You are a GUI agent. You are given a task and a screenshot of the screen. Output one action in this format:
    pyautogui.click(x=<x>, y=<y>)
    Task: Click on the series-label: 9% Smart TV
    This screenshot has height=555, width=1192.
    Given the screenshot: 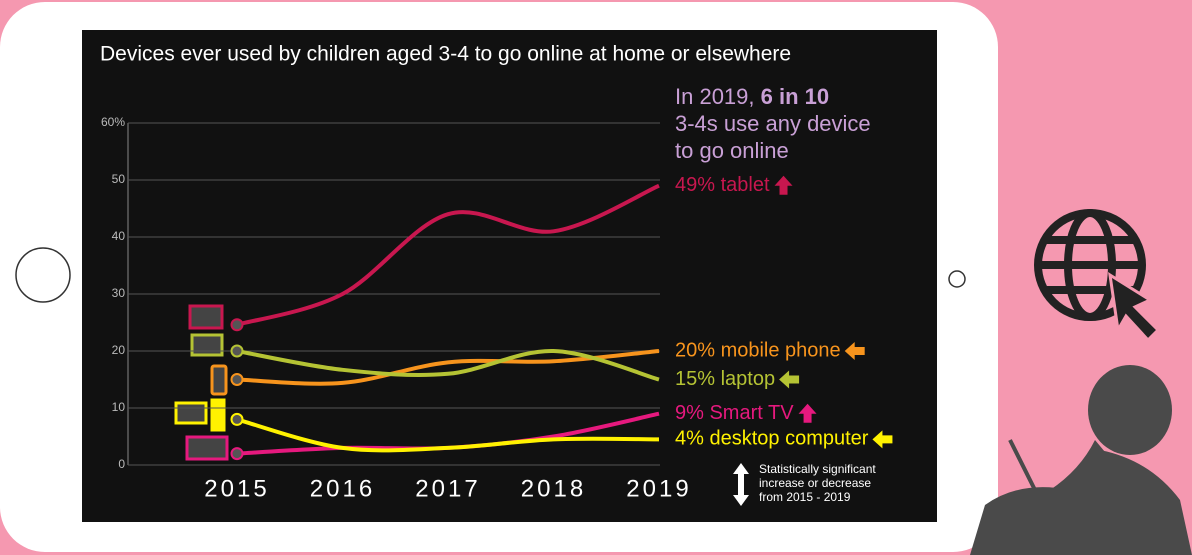 What is the action you would take?
    pyautogui.click(x=734, y=413)
    